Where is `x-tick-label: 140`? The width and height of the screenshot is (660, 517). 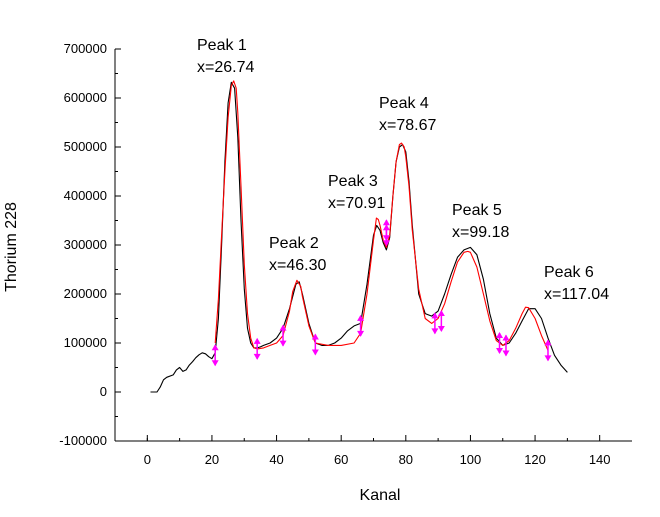 x-tick-label: 140 is located at coordinates (600, 459).